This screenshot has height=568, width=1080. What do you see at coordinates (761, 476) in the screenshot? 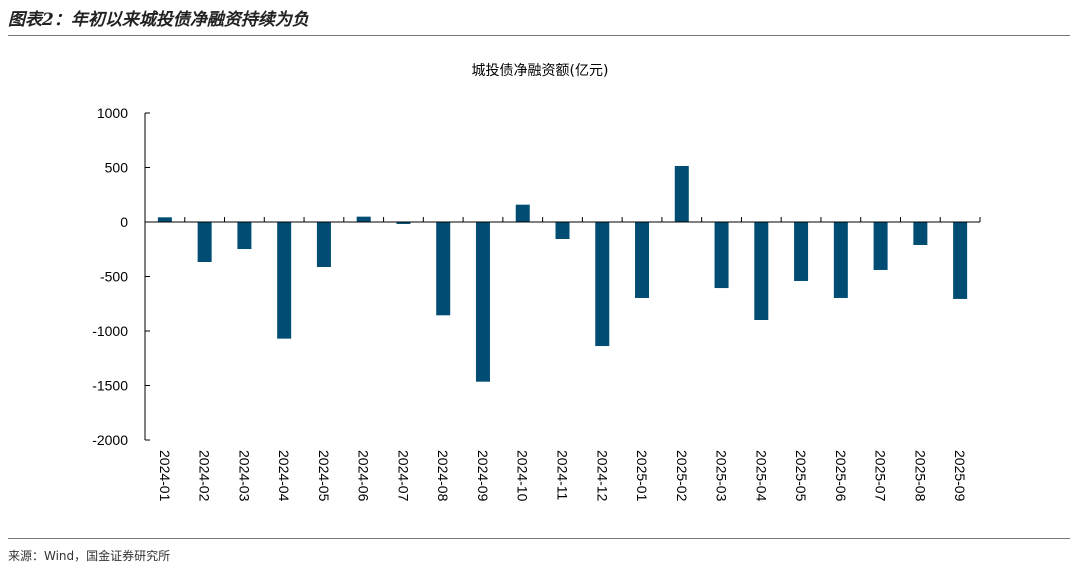
I see `x-tick-label: 2025-04` at bounding box center [761, 476].